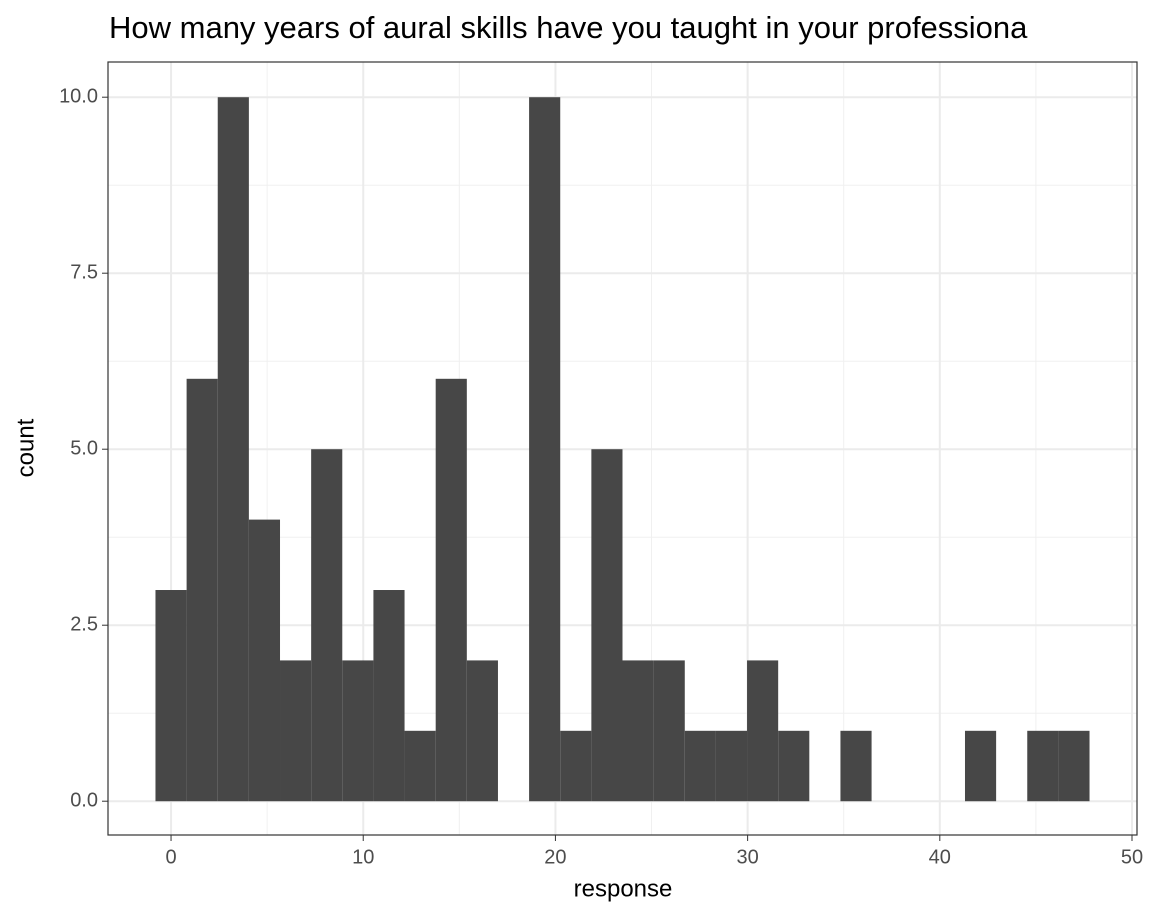  I want to click on x-axis-title: response, so click(623, 888).